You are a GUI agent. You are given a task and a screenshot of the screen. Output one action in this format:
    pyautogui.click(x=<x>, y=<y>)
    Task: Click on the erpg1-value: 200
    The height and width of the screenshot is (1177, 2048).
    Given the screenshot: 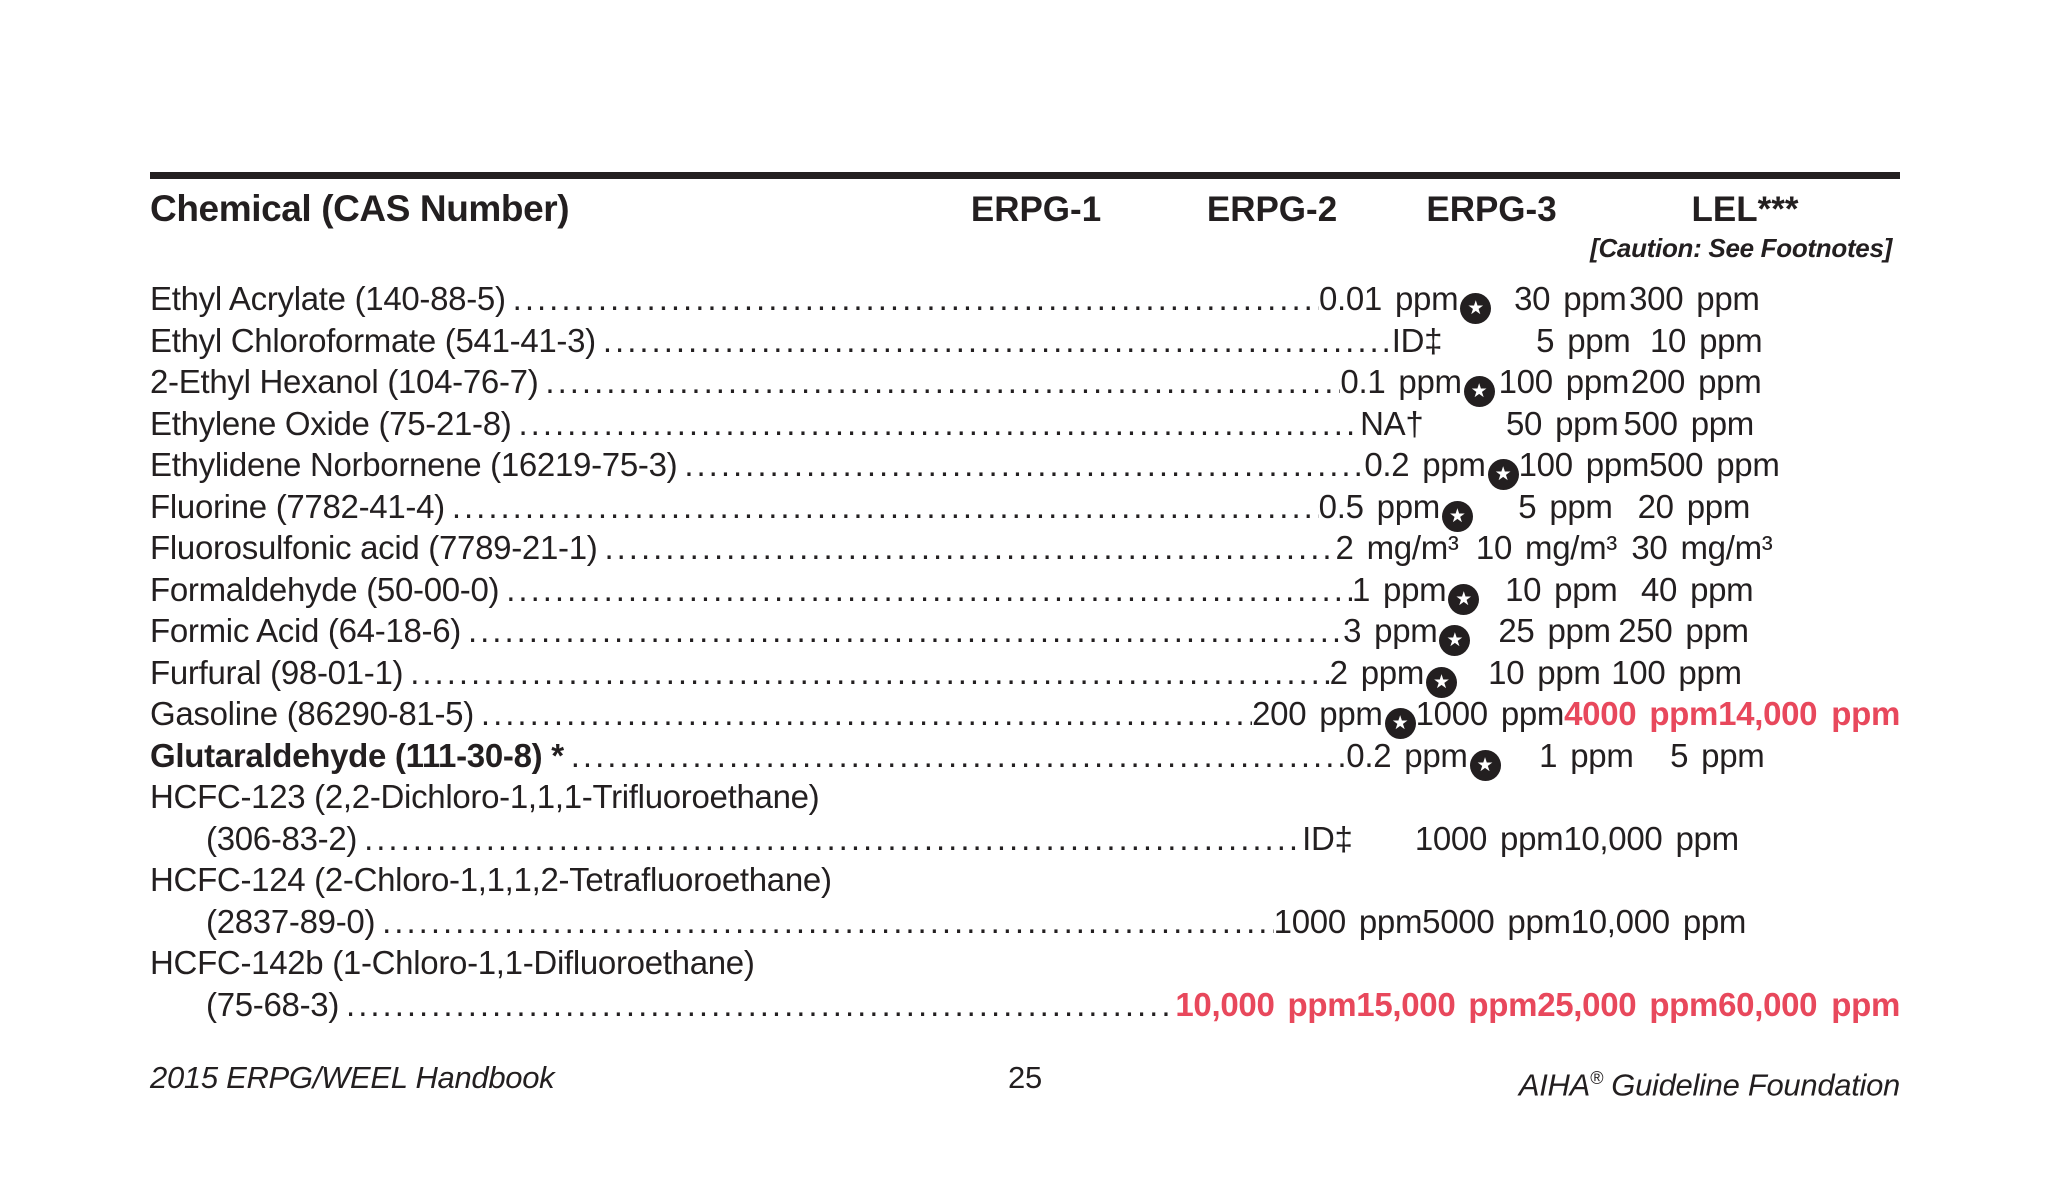 What is the action you would take?
    pyautogui.click(x=1279, y=713)
    